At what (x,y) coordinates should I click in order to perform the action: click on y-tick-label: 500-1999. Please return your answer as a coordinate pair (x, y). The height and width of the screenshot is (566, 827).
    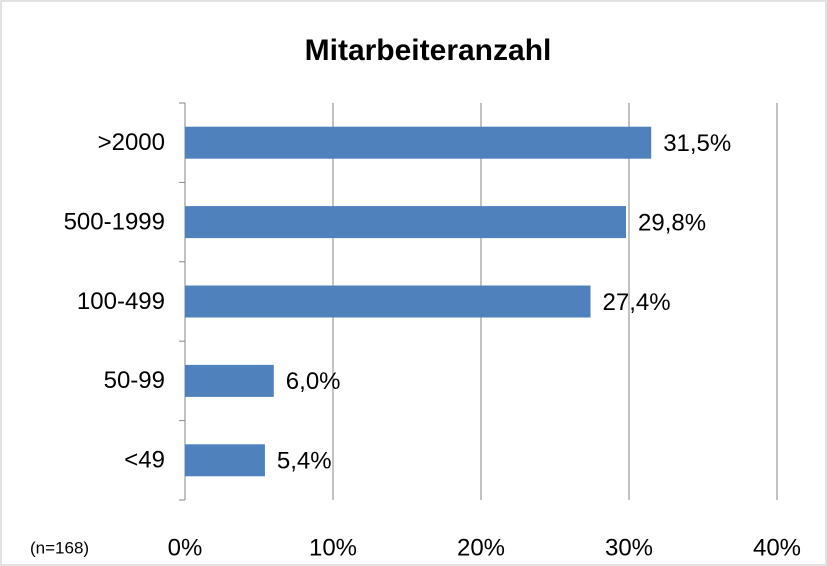
    Looking at the image, I should click on (114, 221).